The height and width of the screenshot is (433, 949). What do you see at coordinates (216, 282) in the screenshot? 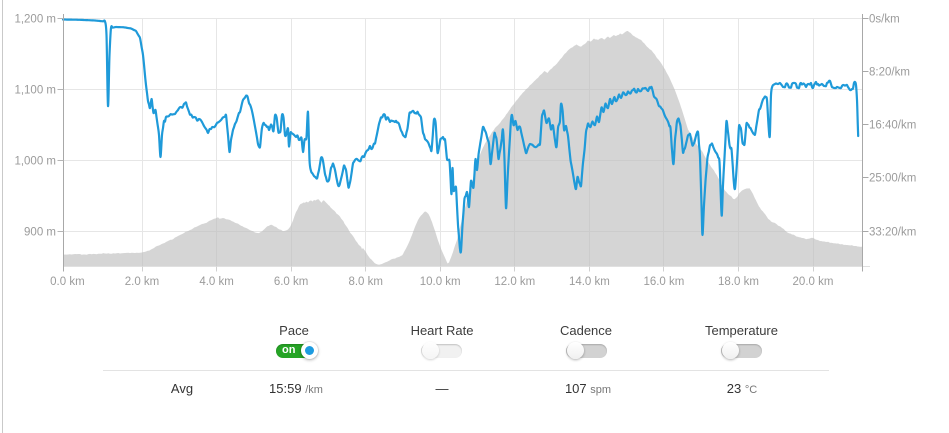
I see `svg-text: 4.0 km` at bounding box center [216, 282].